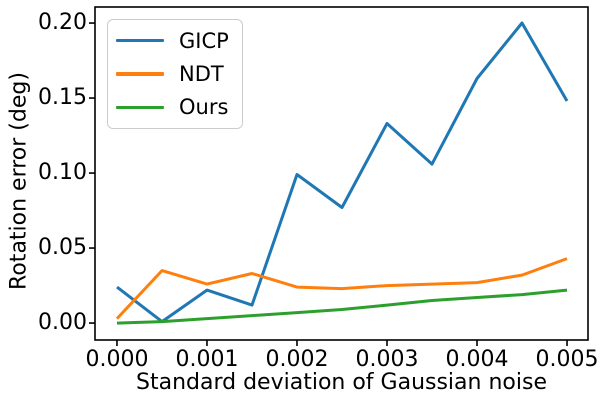 The width and height of the screenshot is (600, 400). Describe the element at coordinates (174, 41) in the screenshot. I see `legend-item-gicp: GICP` at that location.